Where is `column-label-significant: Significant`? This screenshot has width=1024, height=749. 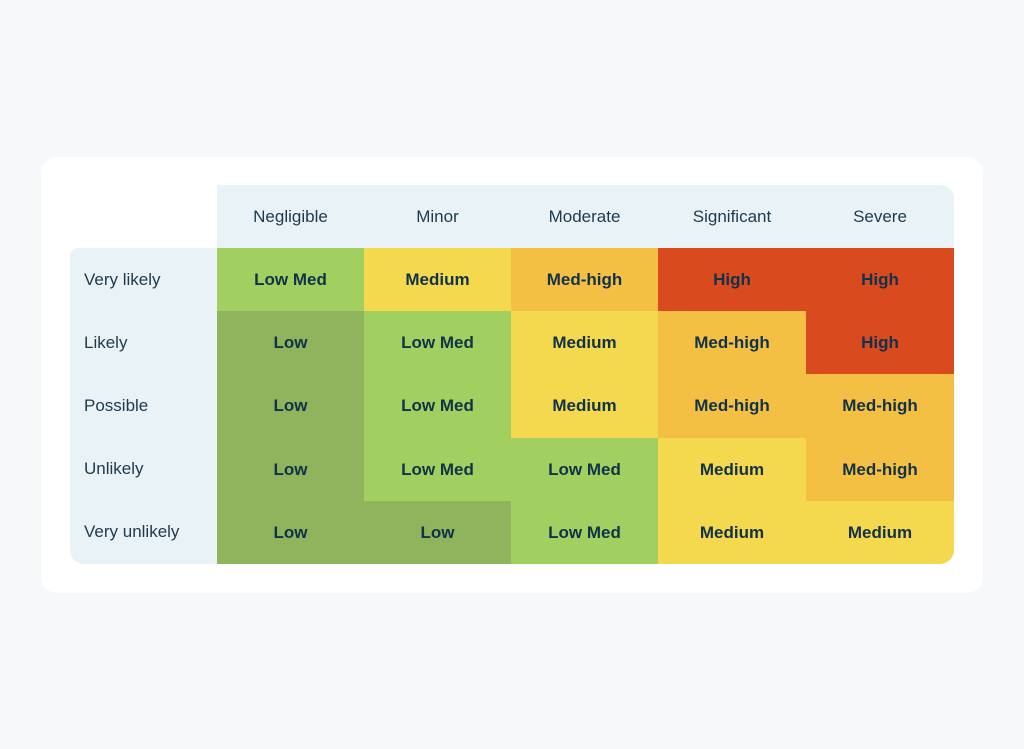
column-label-significant: Significant is located at coordinates (732, 216).